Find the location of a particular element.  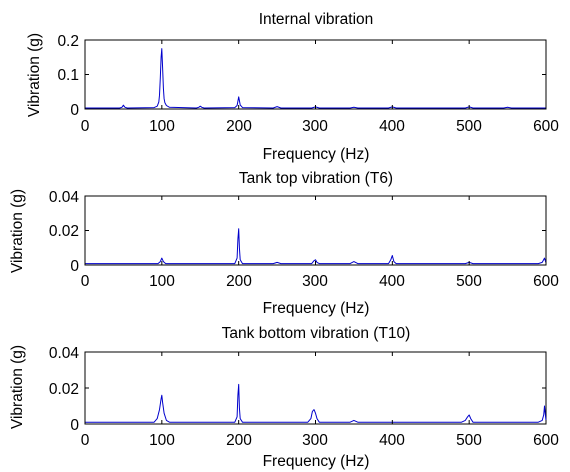

panel-2-xtick-label-1: 100 is located at coordinates (162, 281).